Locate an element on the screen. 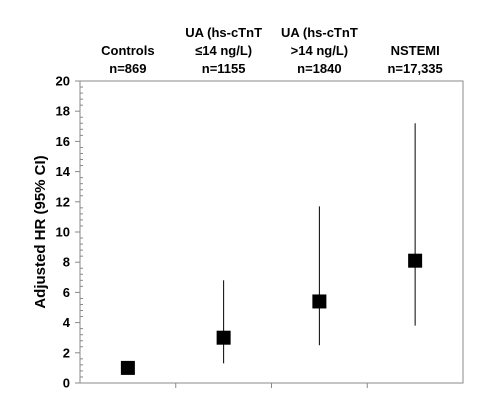 The image size is (500, 416). category-label-line: n=17,335 is located at coordinates (414, 68).